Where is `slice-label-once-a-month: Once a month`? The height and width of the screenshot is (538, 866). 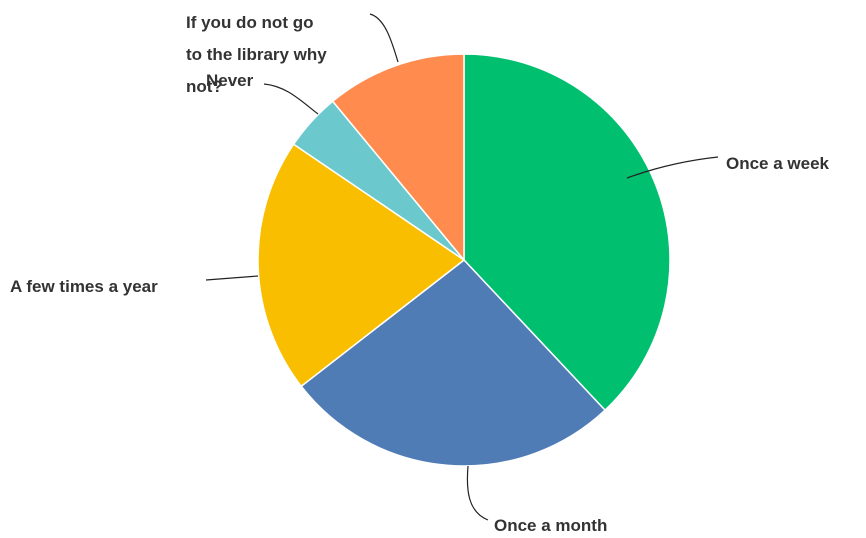 slice-label-once-a-month: Once a month is located at coordinates (550, 525).